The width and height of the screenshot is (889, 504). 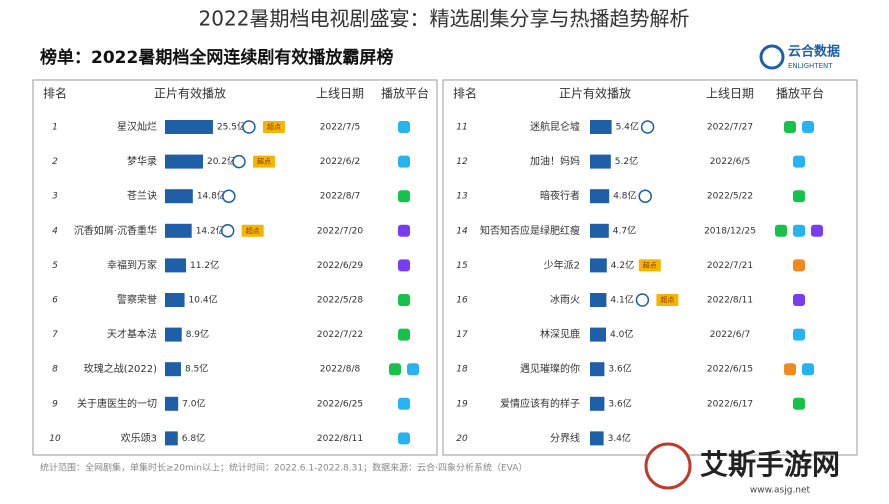 What do you see at coordinates (555, 126) in the screenshot?
I see `drama-name: 迷航昆仑墟` at bounding box center [555, 126].